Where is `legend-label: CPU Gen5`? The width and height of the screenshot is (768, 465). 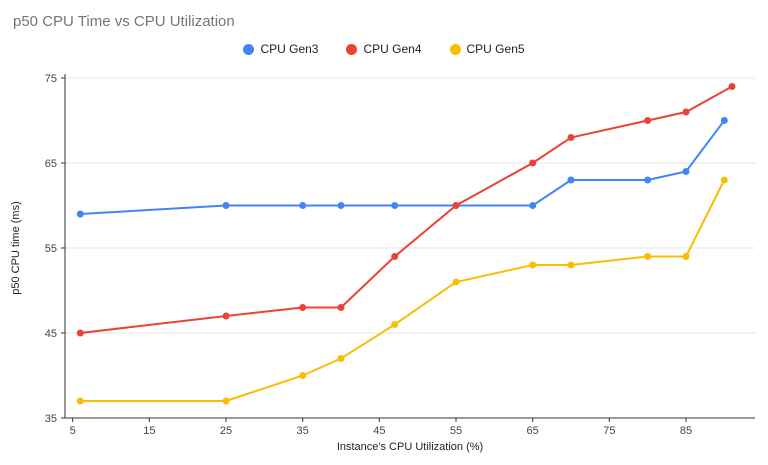
legend-label: CPU Gen5 is located at coordinates (495, 49).